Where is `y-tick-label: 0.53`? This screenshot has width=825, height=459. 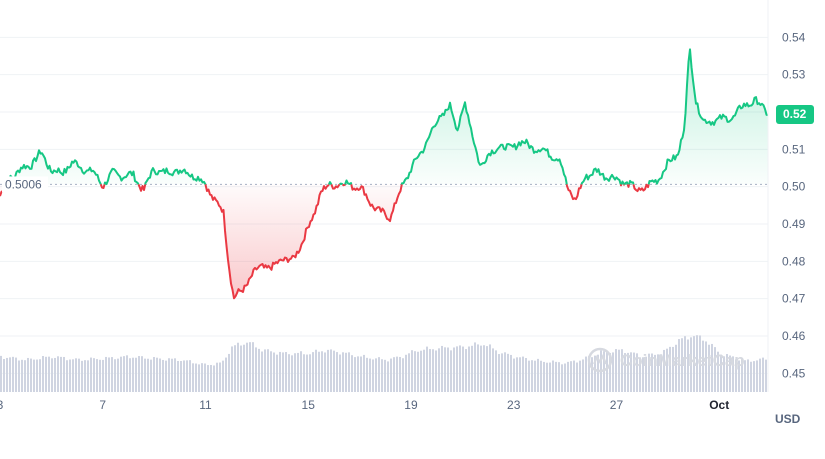 y-tick-label: 0.53 is located at coordinates (794, 75).